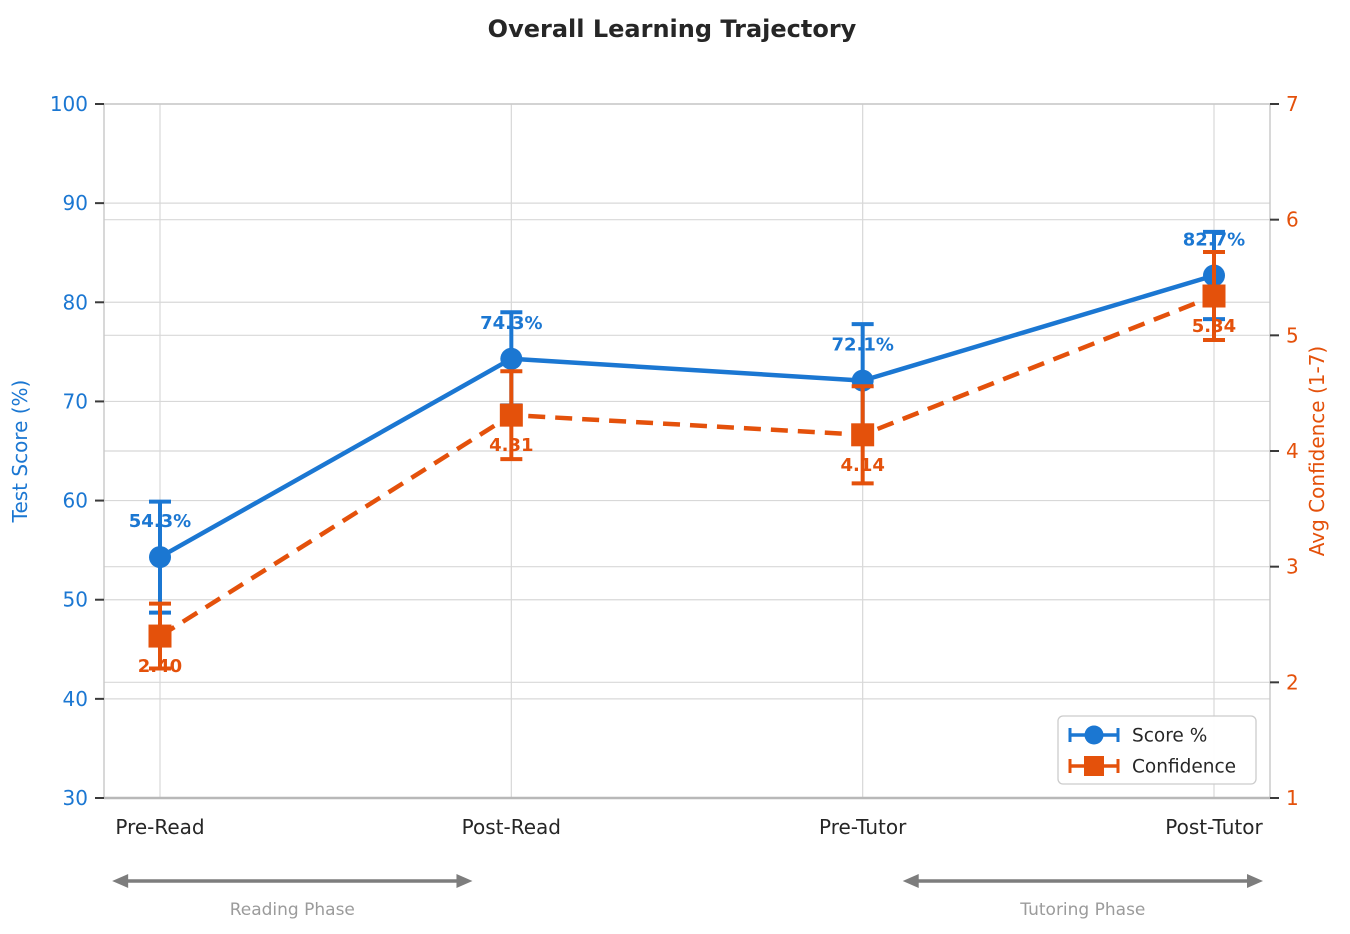  What do you see at coordinates (1214, 240) in the screenshot?
I see `score-point-label: 82.7%` at bounding box center [1214, 240].